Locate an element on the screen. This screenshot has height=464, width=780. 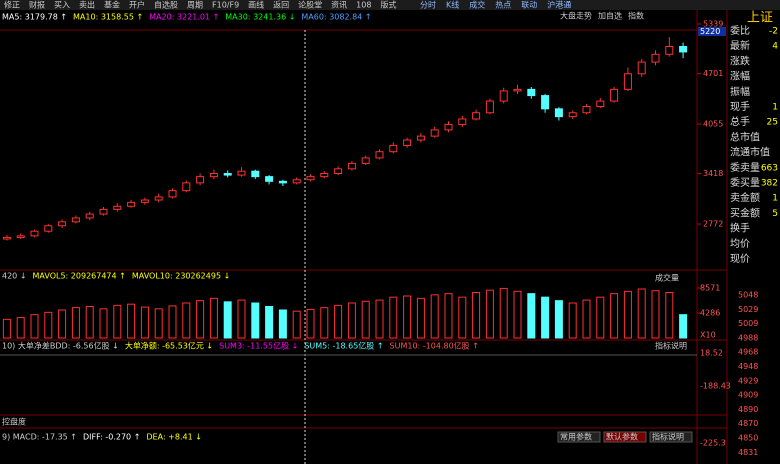
toolbar-item: 画线 is located at coordinates (256, 5).